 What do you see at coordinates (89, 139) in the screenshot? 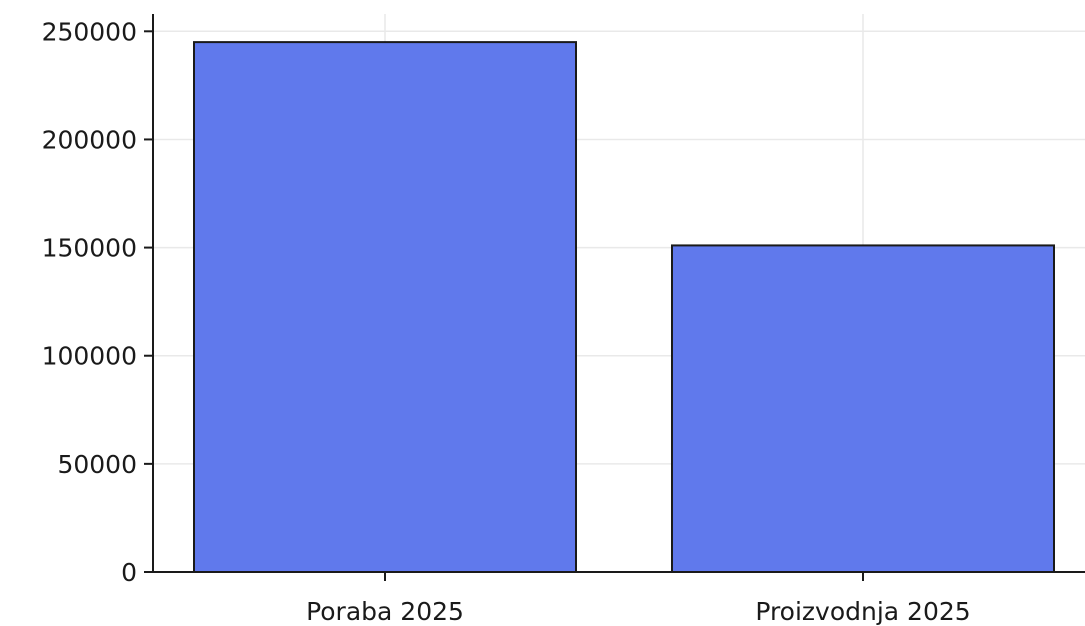
I see `y-tick-label-4: 200000` at bounding box center [89, 139].